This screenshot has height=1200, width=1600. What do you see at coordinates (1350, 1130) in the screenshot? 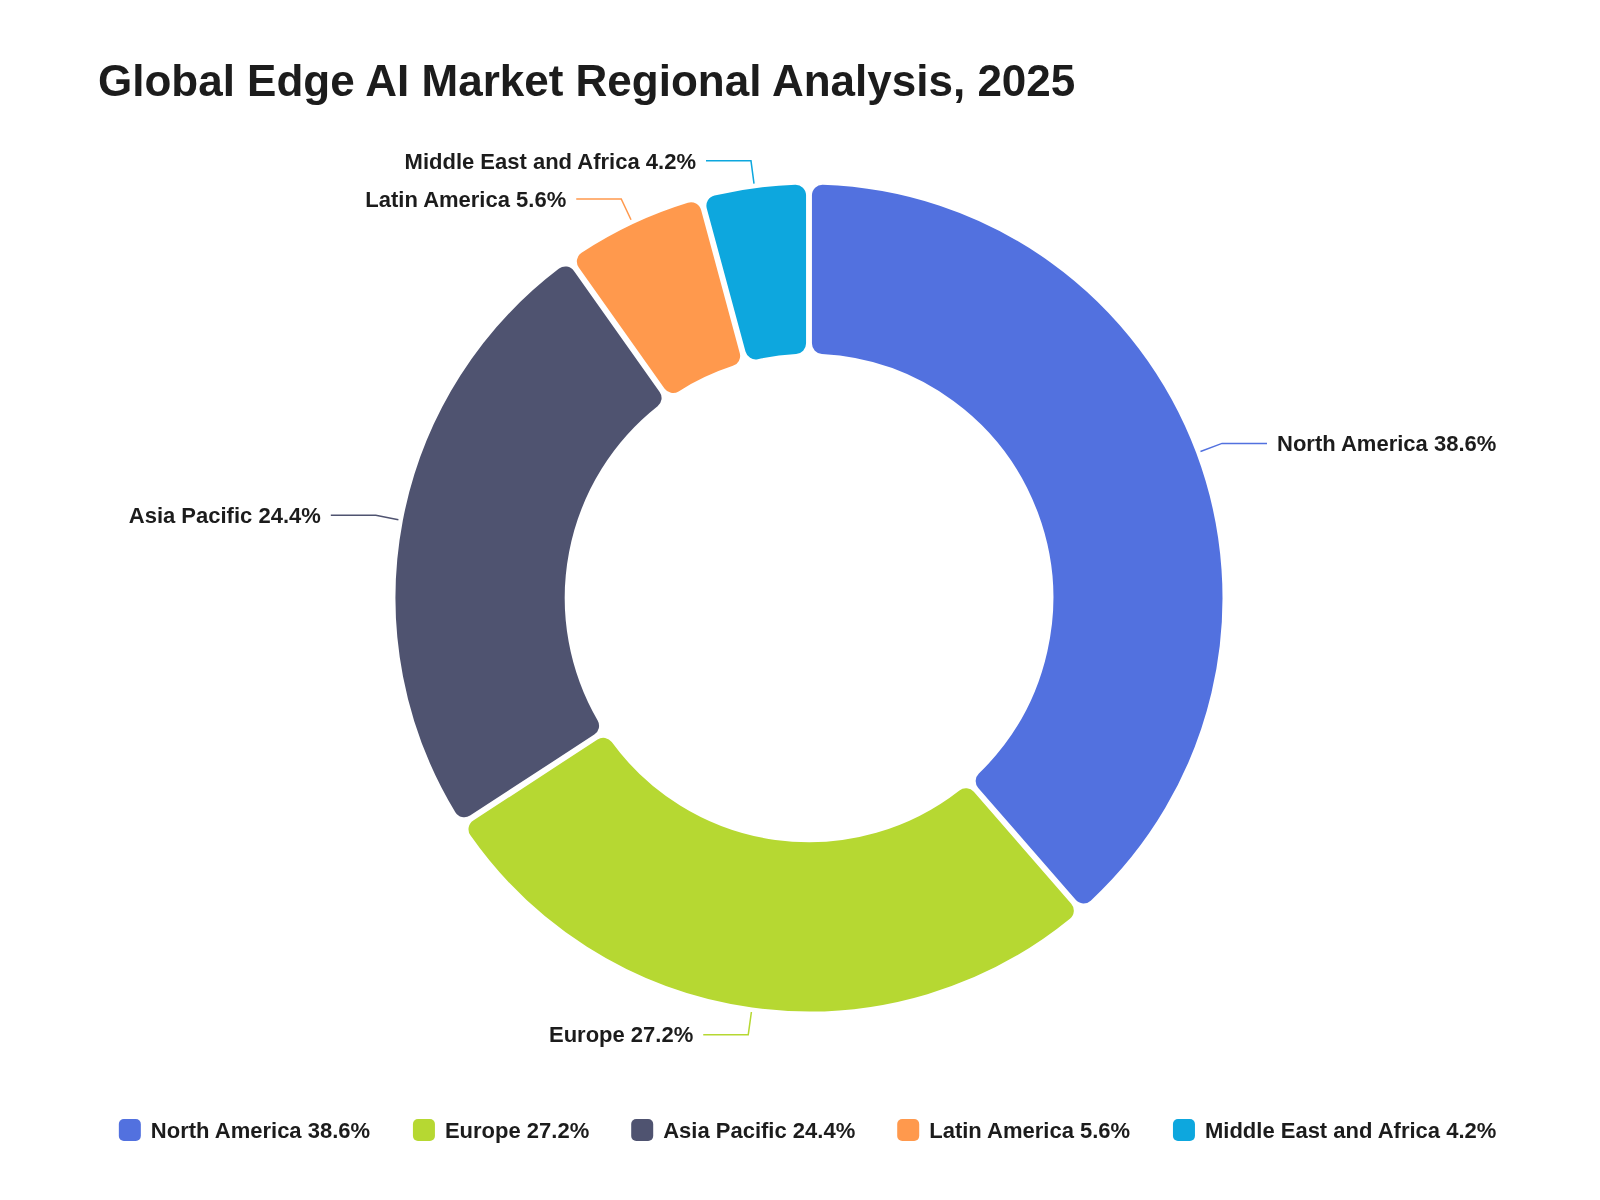
I see `legend-label: Middle East and Africa 4.2%` at bounding box center [1350, 1130].